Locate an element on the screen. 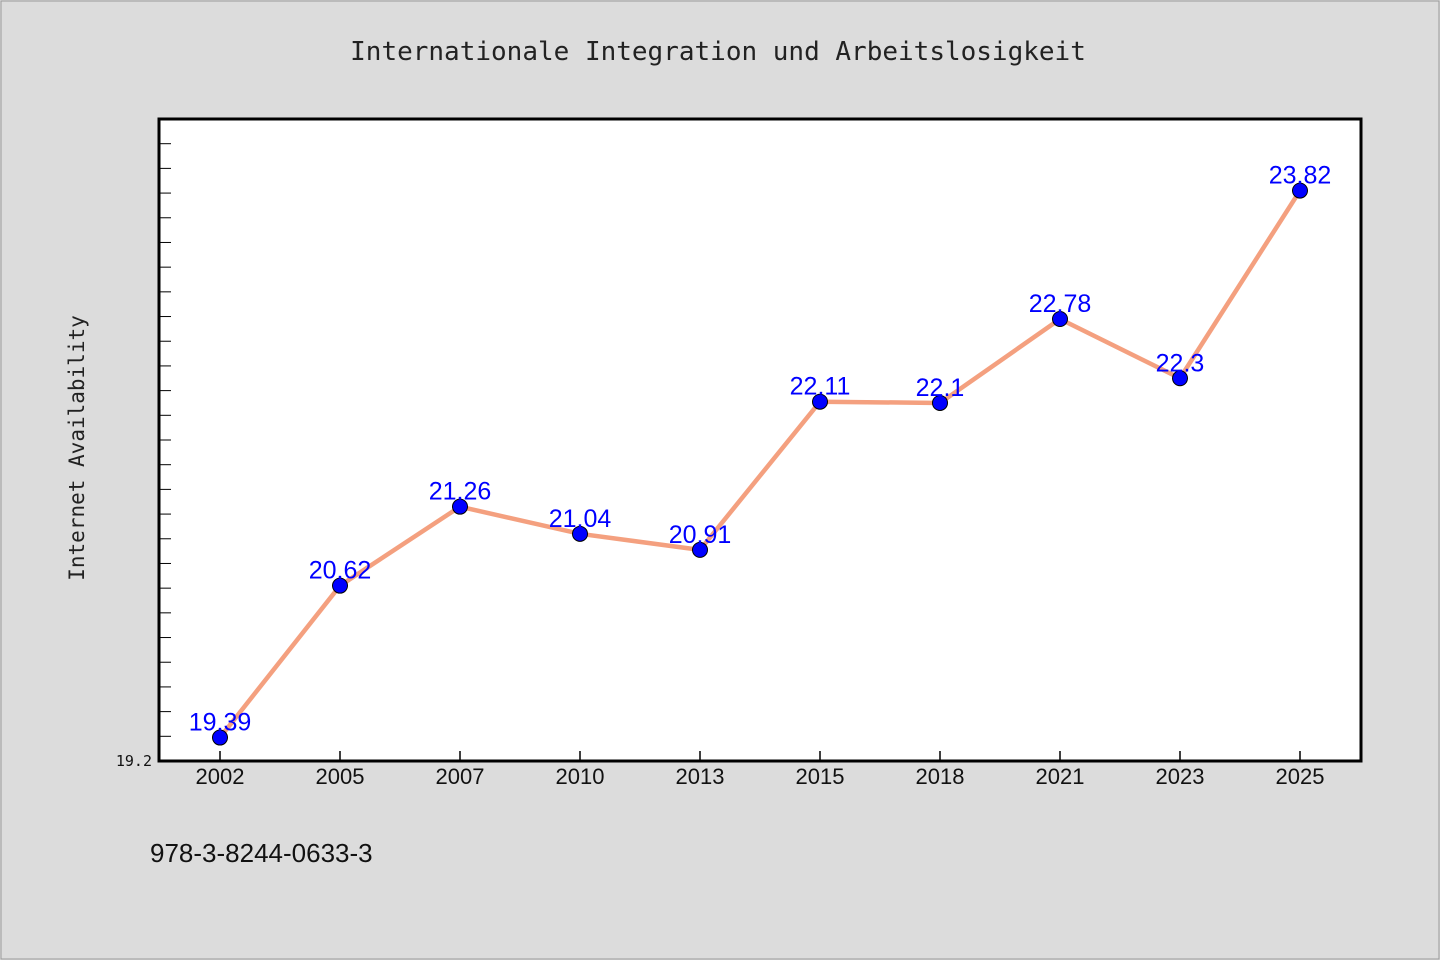  x-tick-label-2021: 2021 is located at coordinates (1060, 776).